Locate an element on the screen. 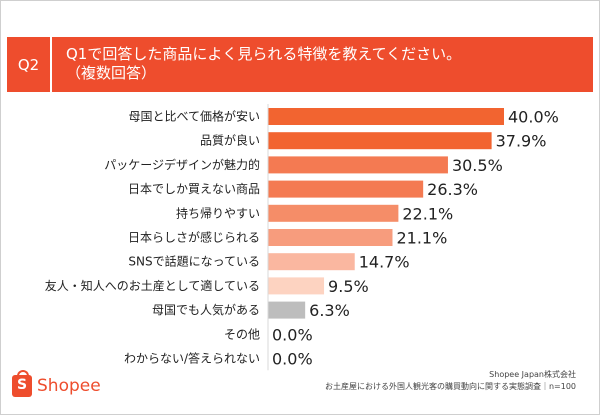 This screenshot has width=600, height=415. shopping-bag-icon: S is located at coordinates (22, 383).